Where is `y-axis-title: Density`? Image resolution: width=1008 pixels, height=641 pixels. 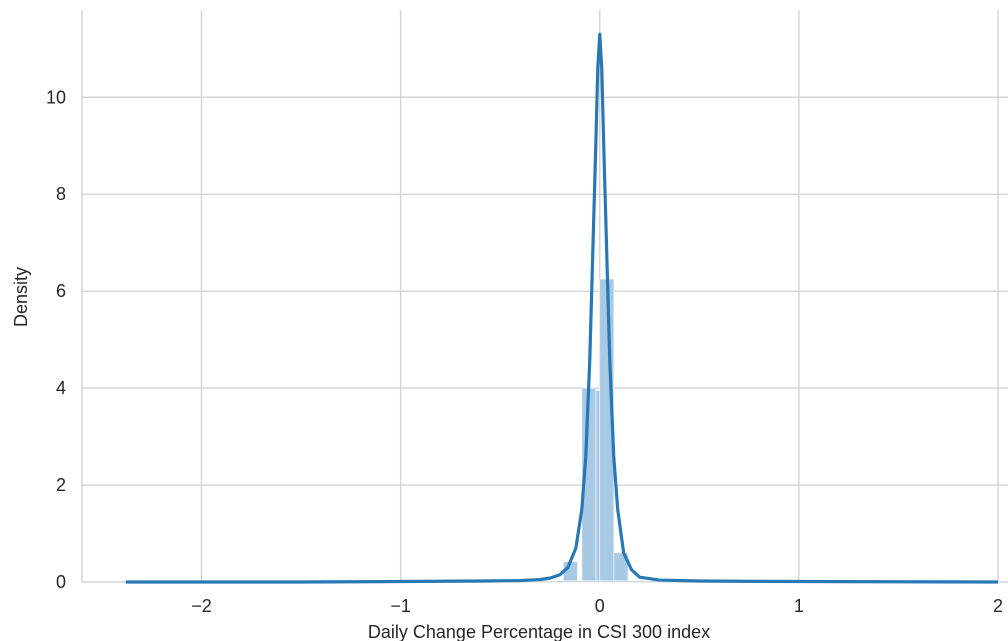 y-axis-title: Density is located at coordinates (21, 297).